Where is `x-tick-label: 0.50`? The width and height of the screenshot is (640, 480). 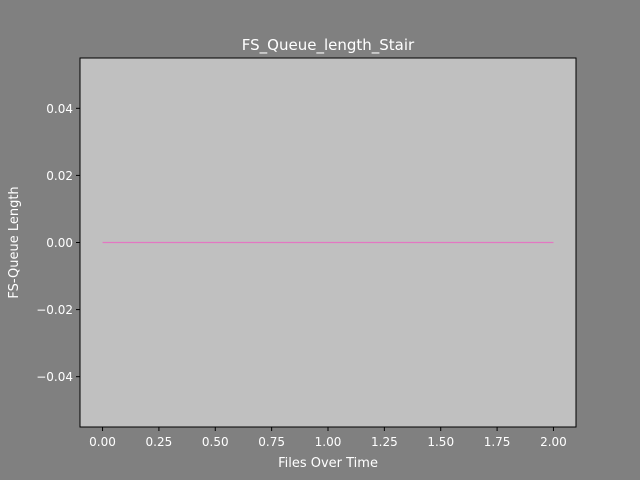 x-tick-label: 0.50 is located at coordinates (215, 442).